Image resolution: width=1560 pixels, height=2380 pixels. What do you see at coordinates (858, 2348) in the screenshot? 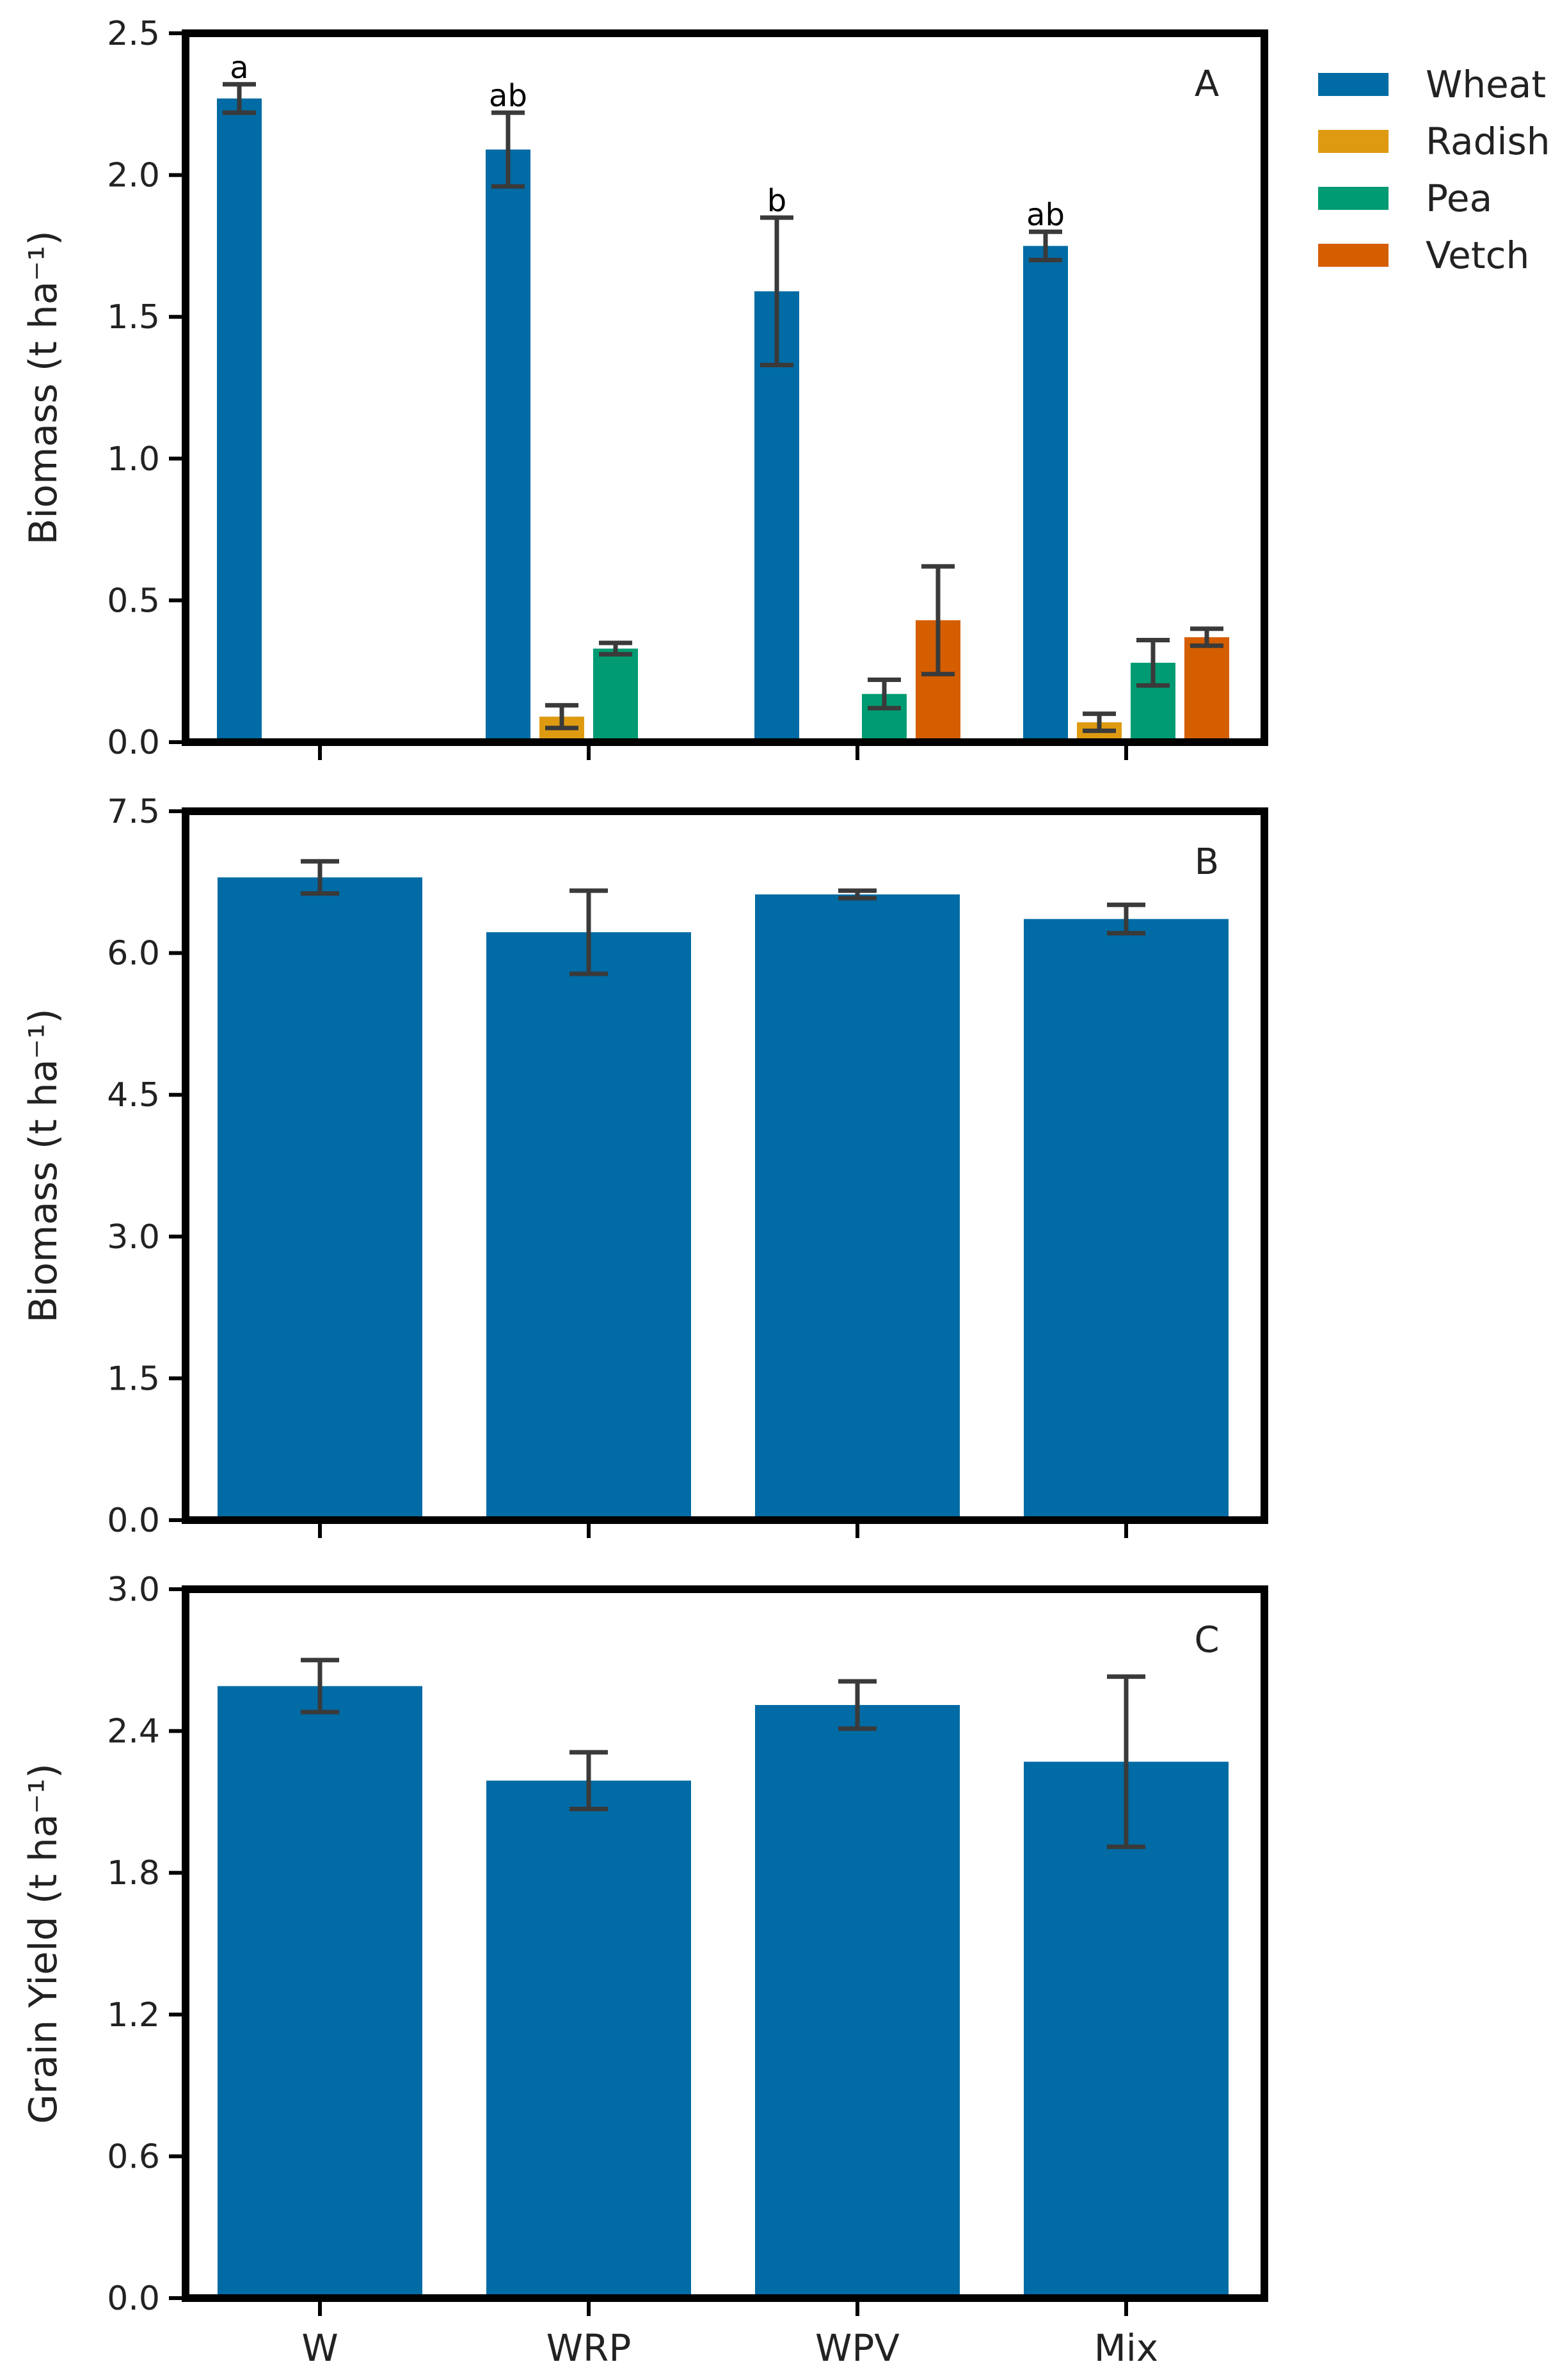
I see `x-tick-label: WPV` at bounding box center [858, 2348].